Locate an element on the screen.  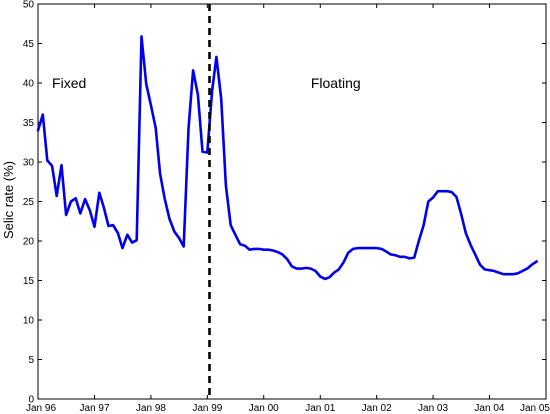
x-tick-label: Jan 05 is located at coordinates (535, 408).